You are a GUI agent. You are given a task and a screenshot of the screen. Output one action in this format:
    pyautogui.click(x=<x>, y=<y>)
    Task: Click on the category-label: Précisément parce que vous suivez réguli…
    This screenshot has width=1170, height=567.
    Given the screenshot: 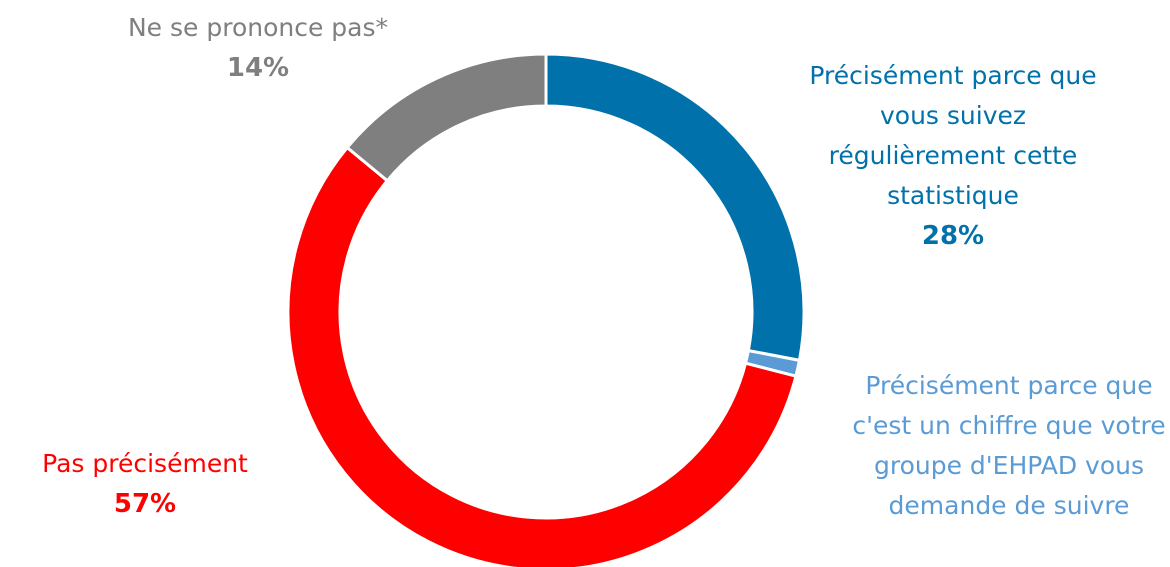 What is the action you would take?
    pyautogui.click(x=953, y=135)
    